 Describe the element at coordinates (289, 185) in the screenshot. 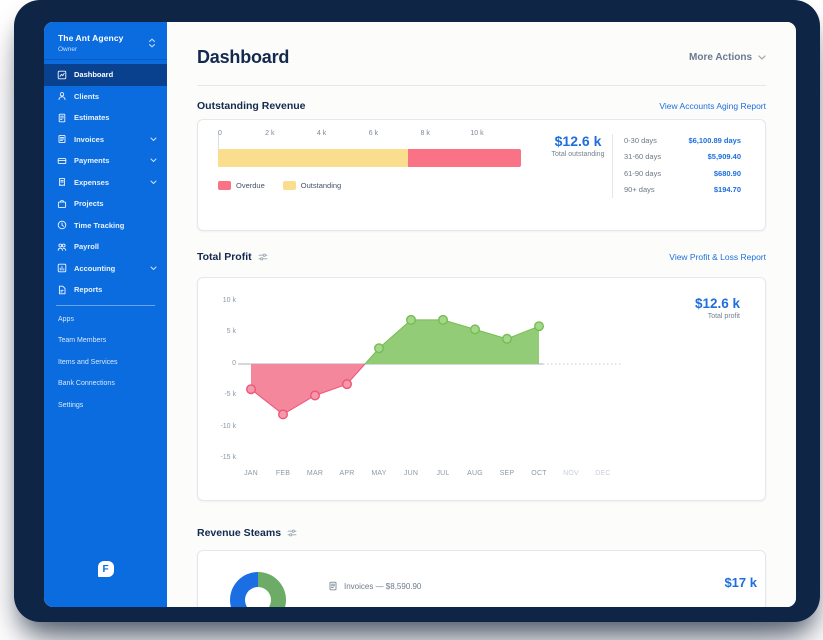

I see `legend-swatch-outstanding` at that location.